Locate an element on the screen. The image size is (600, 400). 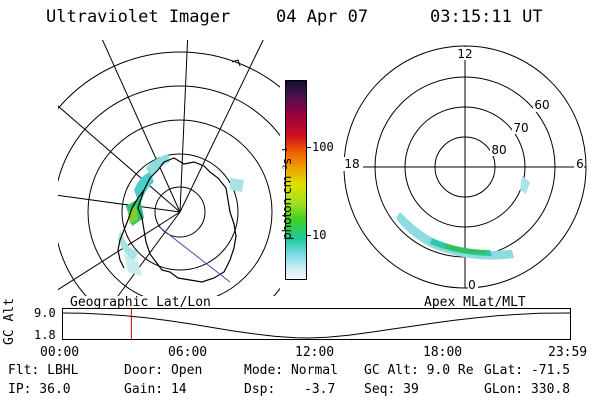
colorbar-unit-label: photon cm⁻²s⁻¹ is located at coordinates (287, 193).